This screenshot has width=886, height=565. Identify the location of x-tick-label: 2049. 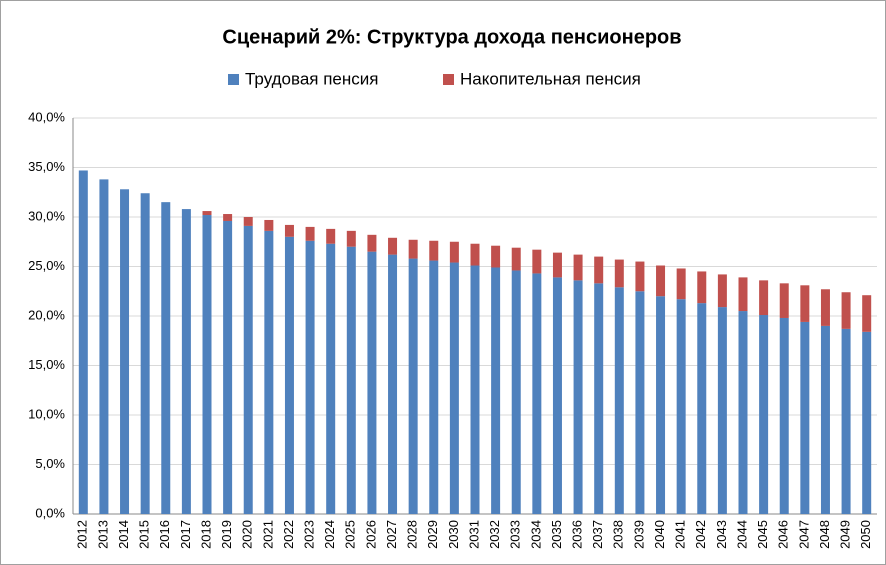
(845, 534).